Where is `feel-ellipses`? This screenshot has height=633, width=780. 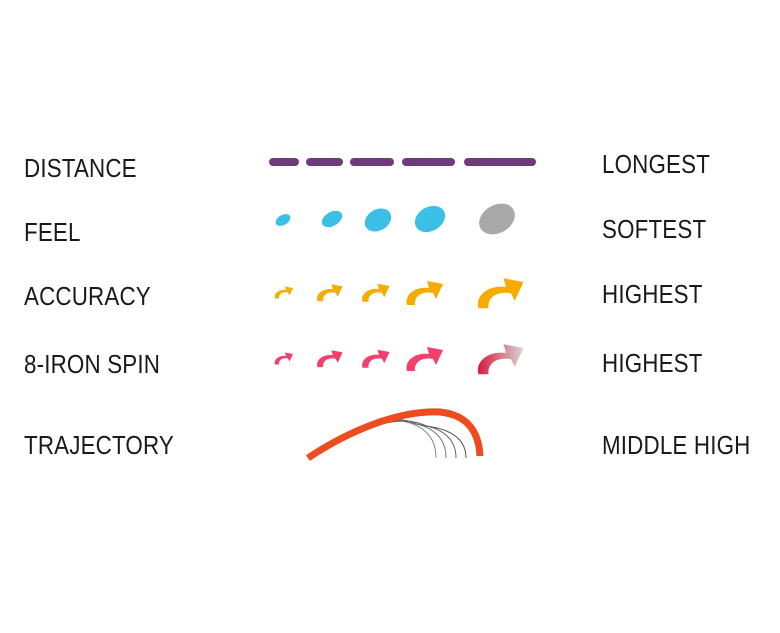
feel-ellipses is located at coordinates (395, 219).